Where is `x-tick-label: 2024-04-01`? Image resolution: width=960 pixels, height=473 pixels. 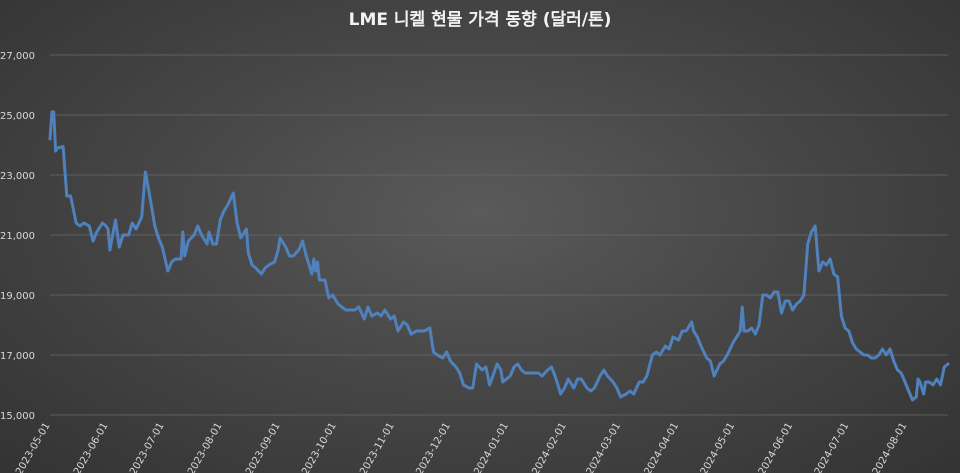
x-tick-label: 2024-04-01 is located at coordinates (662, 447).